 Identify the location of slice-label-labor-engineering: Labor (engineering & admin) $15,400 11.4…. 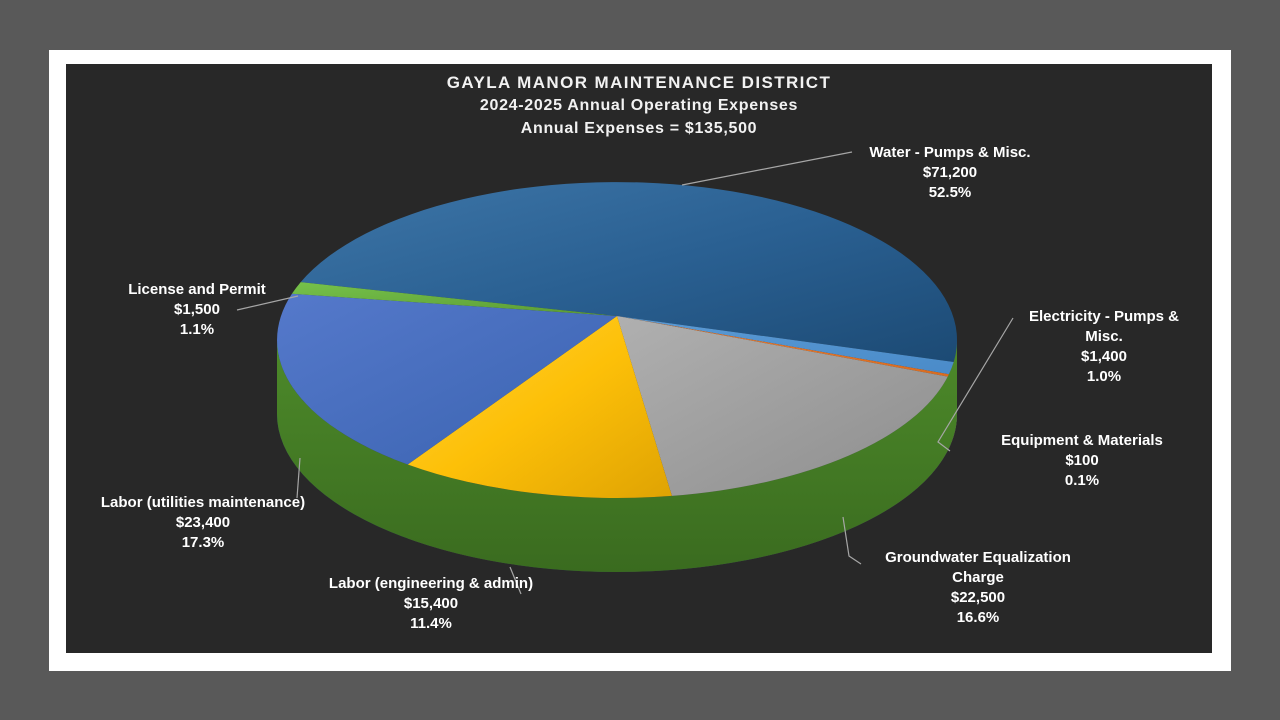
(431, 604).